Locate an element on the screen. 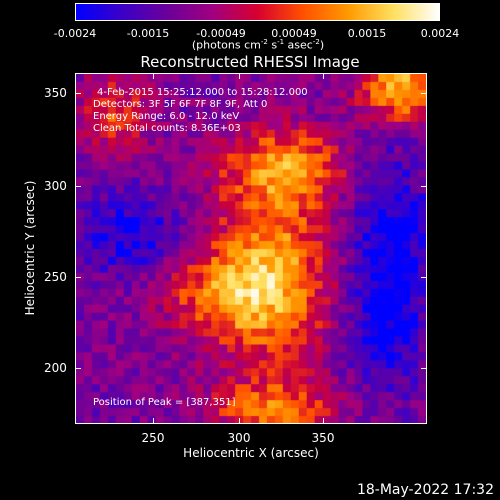 The height and width of the screenshot is (500, 500). clean-counts-text: Clean Total counts: 8.36E+03 is located at coordinates (167, 128).